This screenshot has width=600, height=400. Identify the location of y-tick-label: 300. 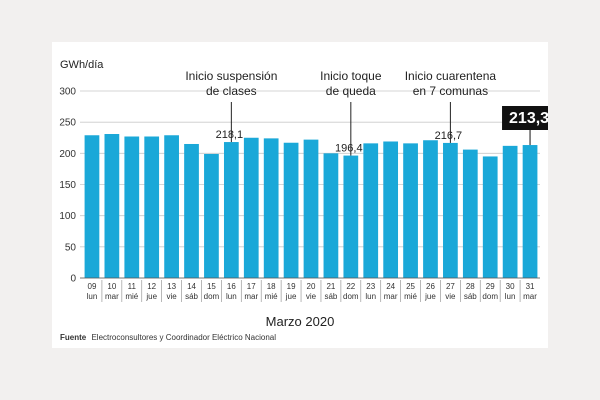
(67, 92).